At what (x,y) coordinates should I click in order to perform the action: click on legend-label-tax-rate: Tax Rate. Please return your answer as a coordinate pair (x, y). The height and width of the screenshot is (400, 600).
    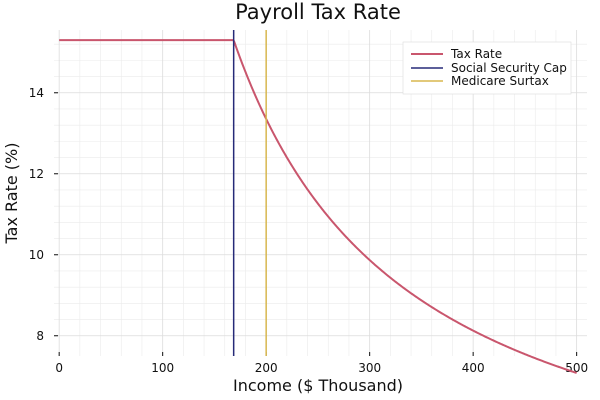
    Looking at the image, I should click on (476, 54).